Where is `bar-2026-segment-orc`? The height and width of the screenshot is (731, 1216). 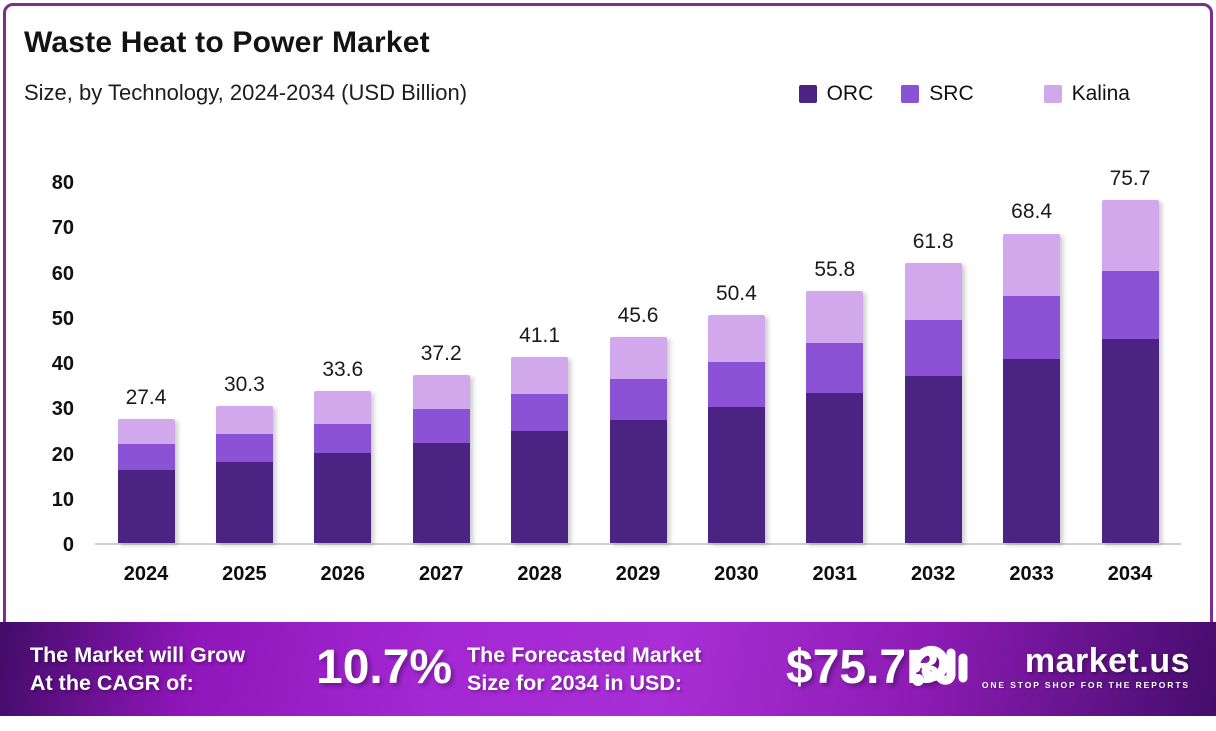 bar-2026-segment-orc is located at coordinates (343, 498).